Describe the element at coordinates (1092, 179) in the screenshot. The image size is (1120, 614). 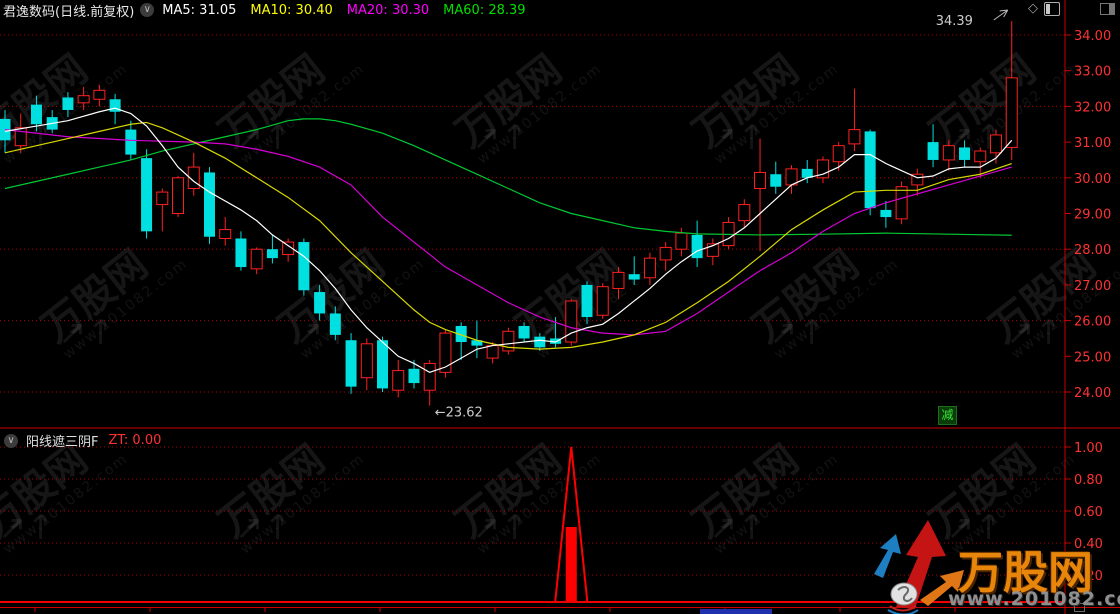
I see `price-tick-label: 30.00` at that location.